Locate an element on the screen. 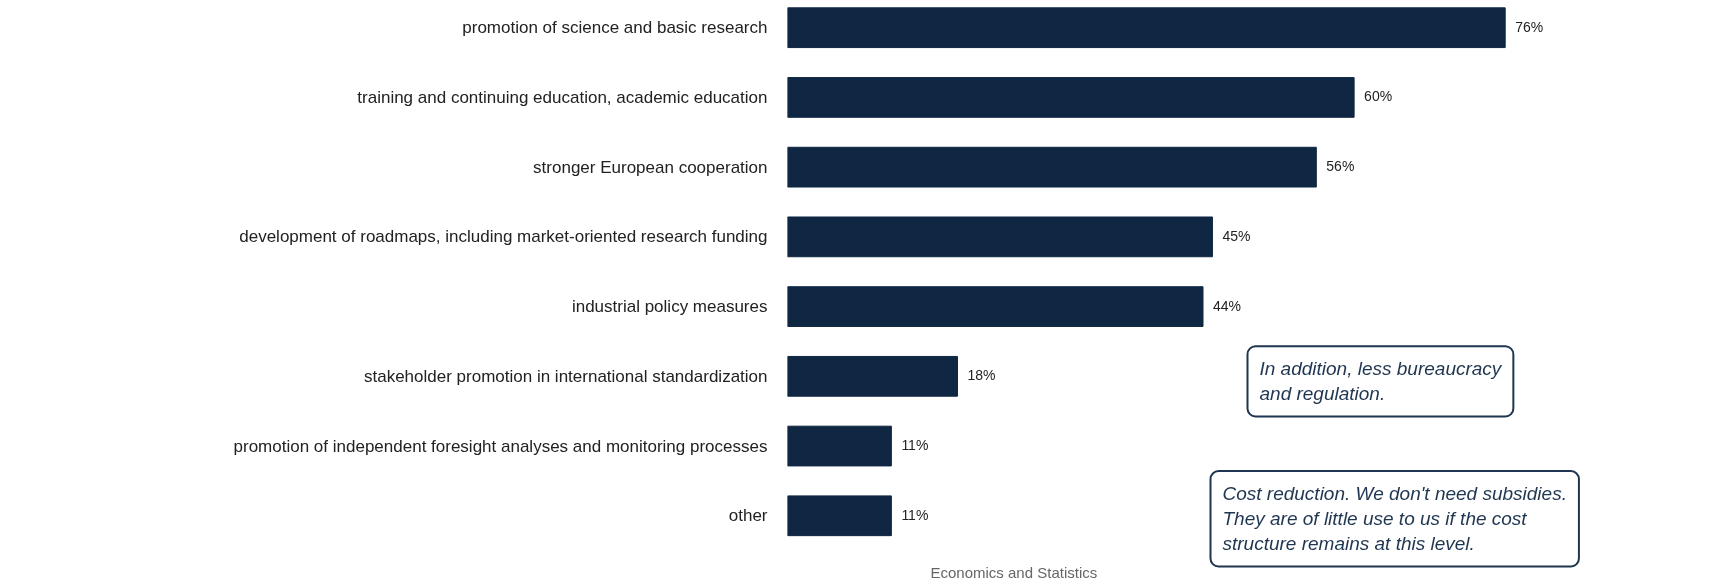 Image resolution: width=1730 pixels, height=585 pixels. data-label: 56% is located at coordinates (1340, 166).